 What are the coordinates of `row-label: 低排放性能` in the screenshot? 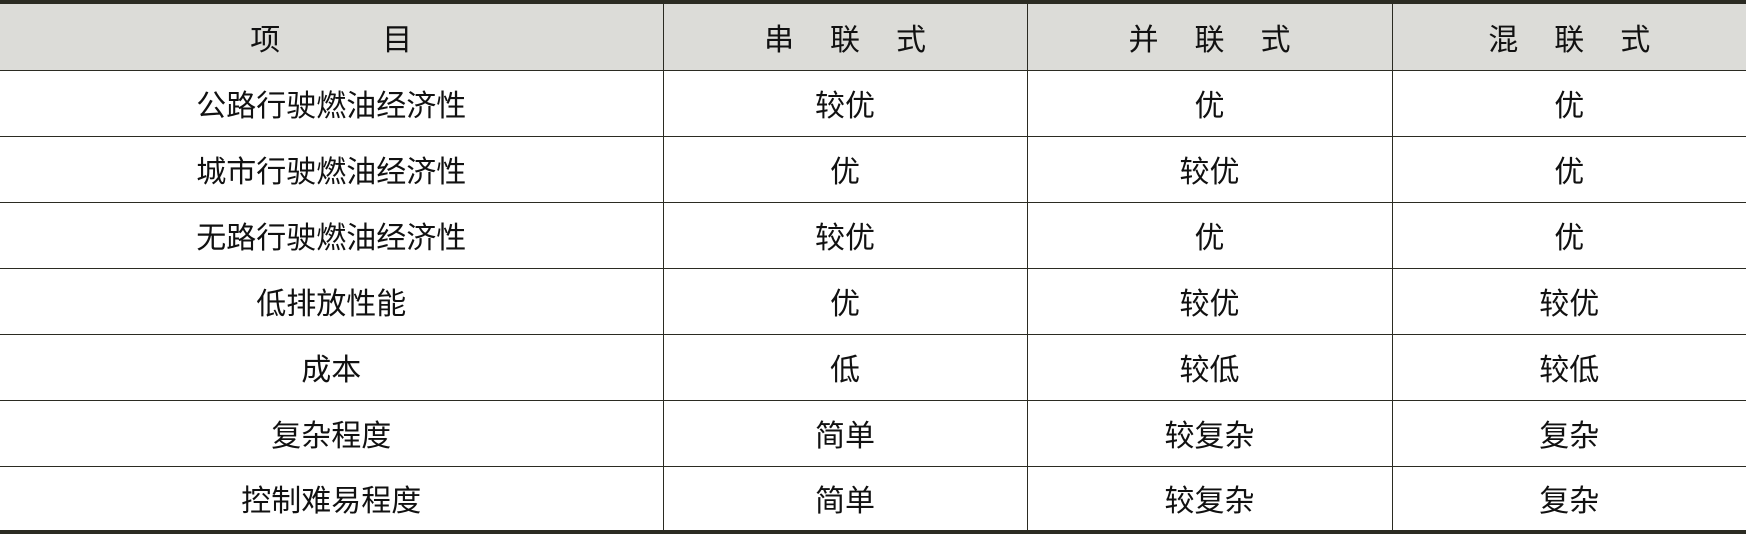 It's located at (332, 301).